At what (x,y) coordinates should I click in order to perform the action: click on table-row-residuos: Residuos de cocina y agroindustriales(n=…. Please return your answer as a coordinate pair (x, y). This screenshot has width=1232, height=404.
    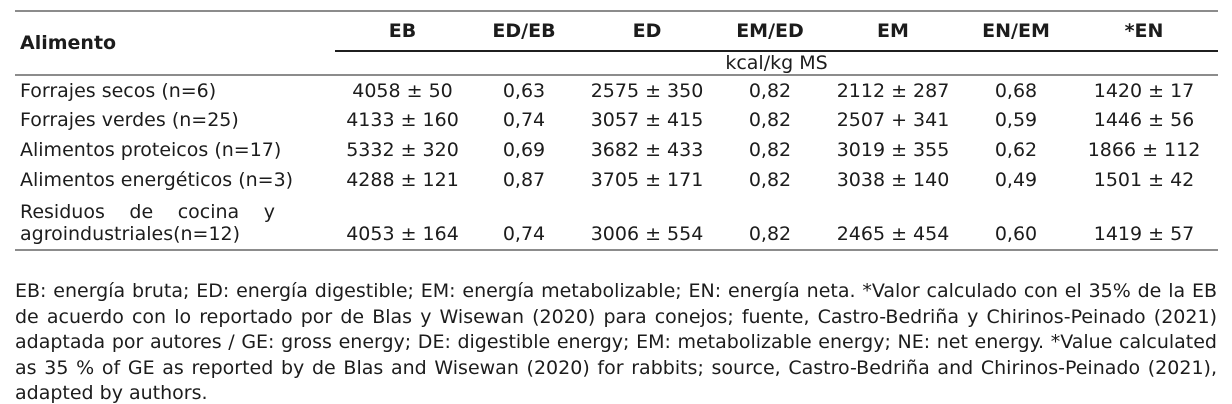
    Looking at the image, I should click on (616, 222).